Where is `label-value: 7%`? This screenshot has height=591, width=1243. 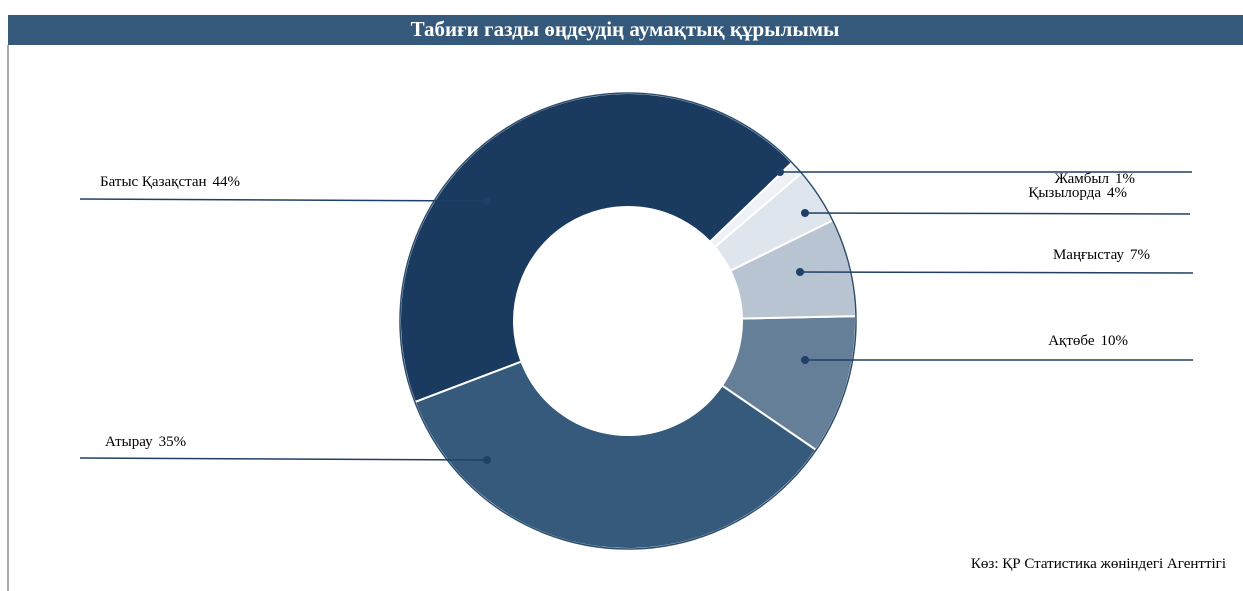 label-value: 7% is located at coordinates (1140, 255).